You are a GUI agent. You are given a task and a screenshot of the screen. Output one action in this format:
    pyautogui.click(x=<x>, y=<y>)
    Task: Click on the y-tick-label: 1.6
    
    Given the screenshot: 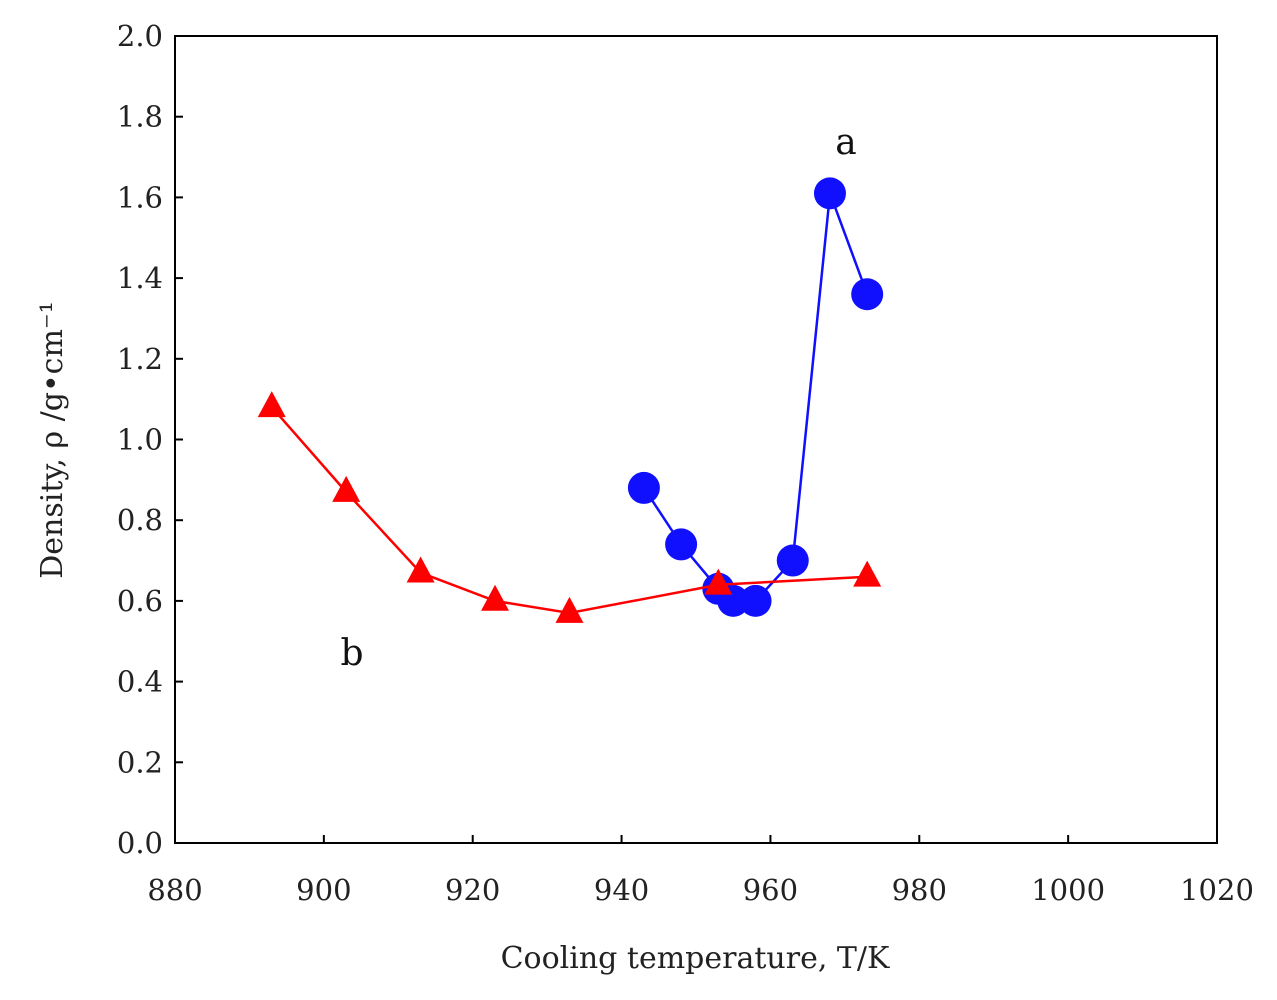 What is the action you would take?
    pyautogui.click(x=140, y=197)
    